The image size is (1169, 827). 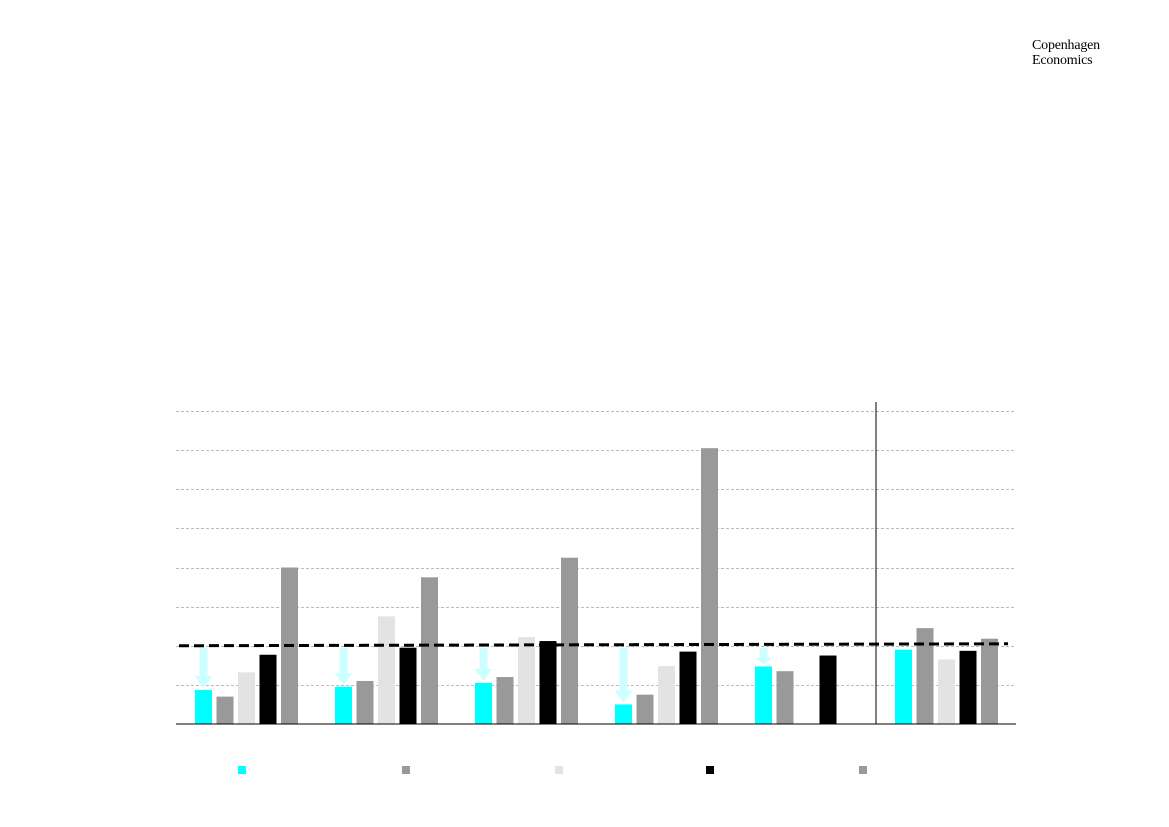 I want to click on logo-line-1: Copenhagen, so click(x=1066, y=45).